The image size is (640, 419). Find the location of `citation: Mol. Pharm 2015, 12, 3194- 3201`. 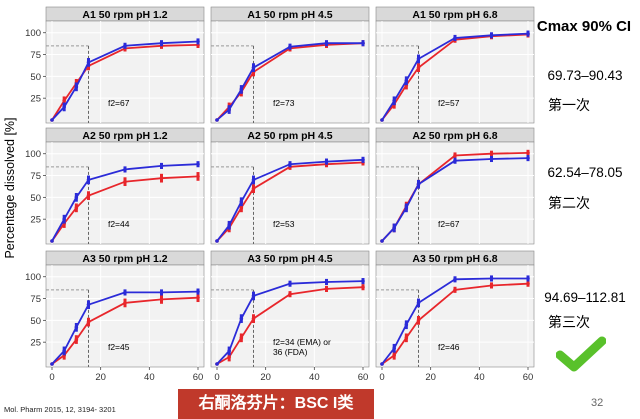

citation: Mol. Pharm 2015, 12, 3194- 3201 is located at coordinates (60, 409).